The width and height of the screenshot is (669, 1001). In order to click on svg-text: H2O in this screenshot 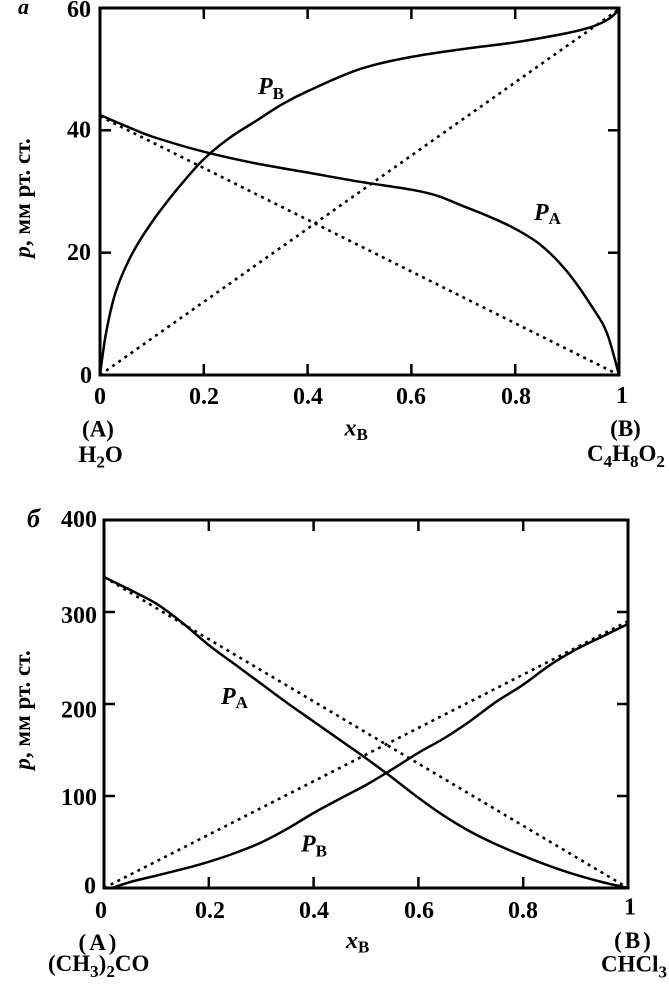, I will do `click(101, 457)`.